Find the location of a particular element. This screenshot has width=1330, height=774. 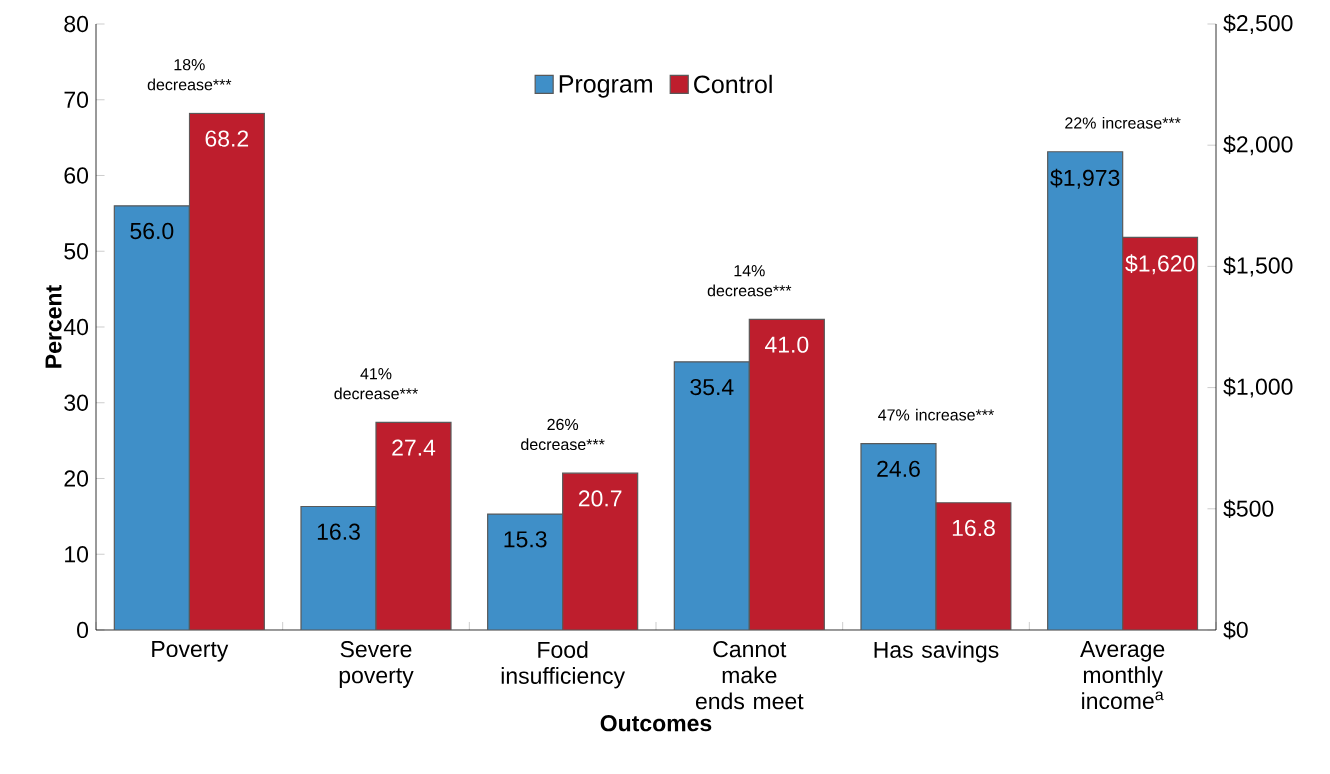

y-tick-label: 60 is located at coordinates (76, 175).